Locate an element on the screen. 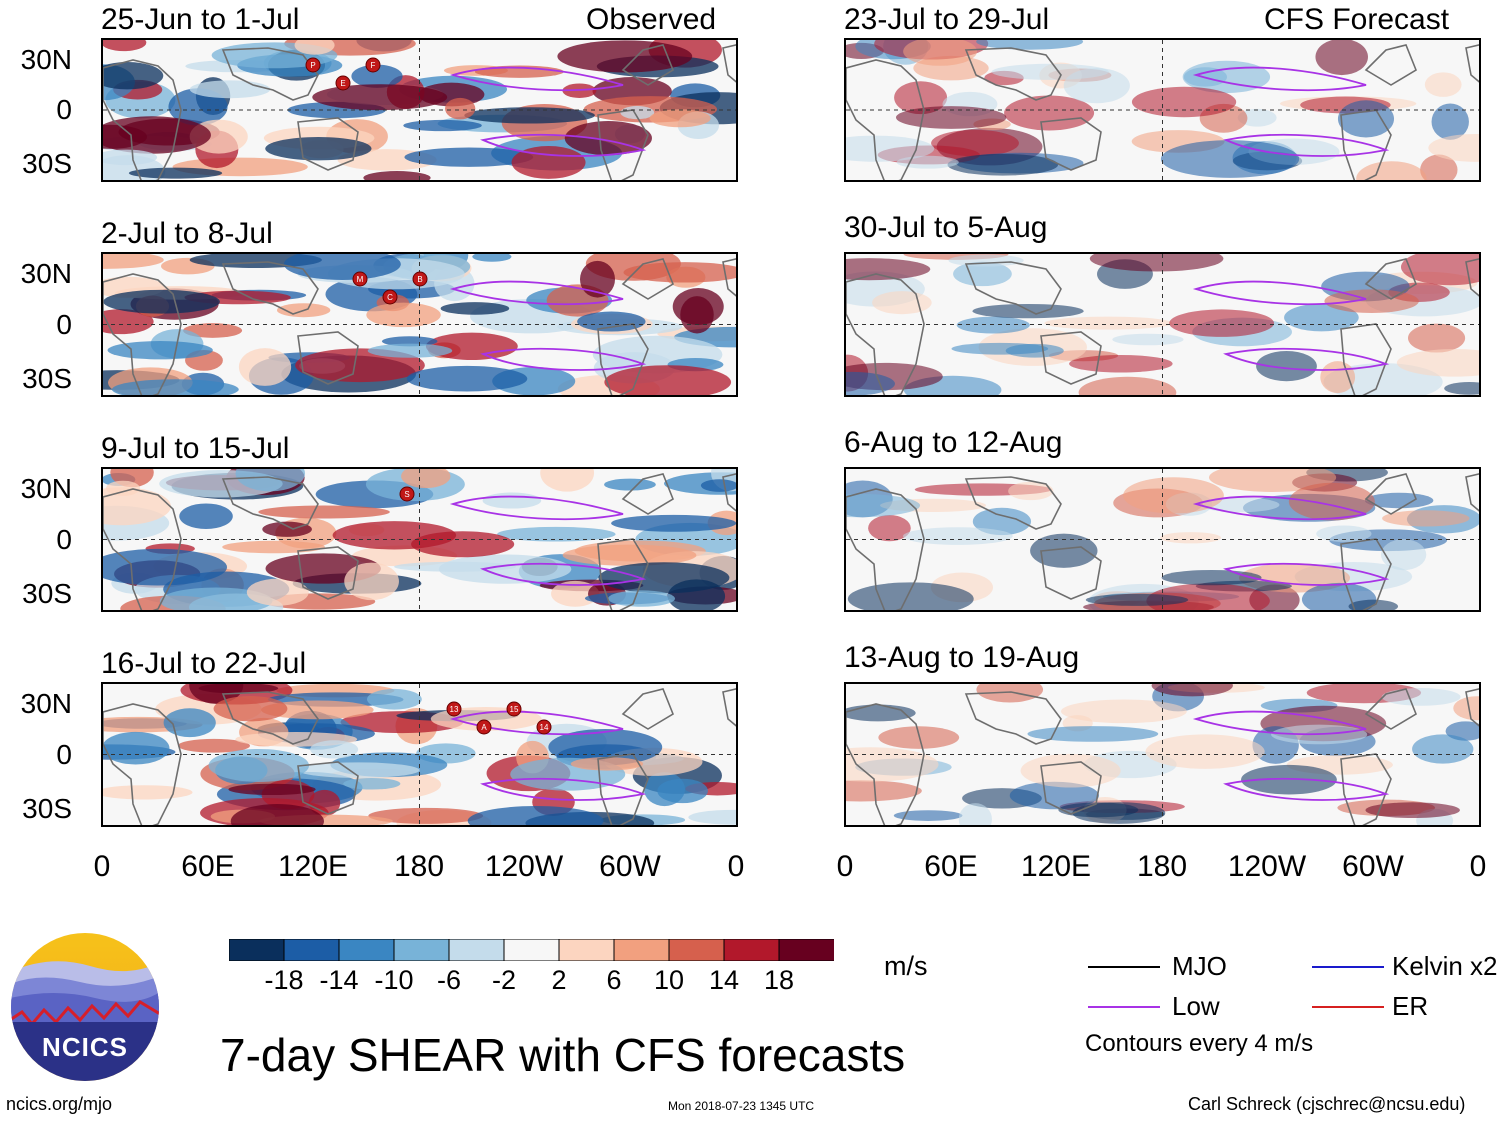  colorbar-units: m/s is located at coordinates (906, 966).